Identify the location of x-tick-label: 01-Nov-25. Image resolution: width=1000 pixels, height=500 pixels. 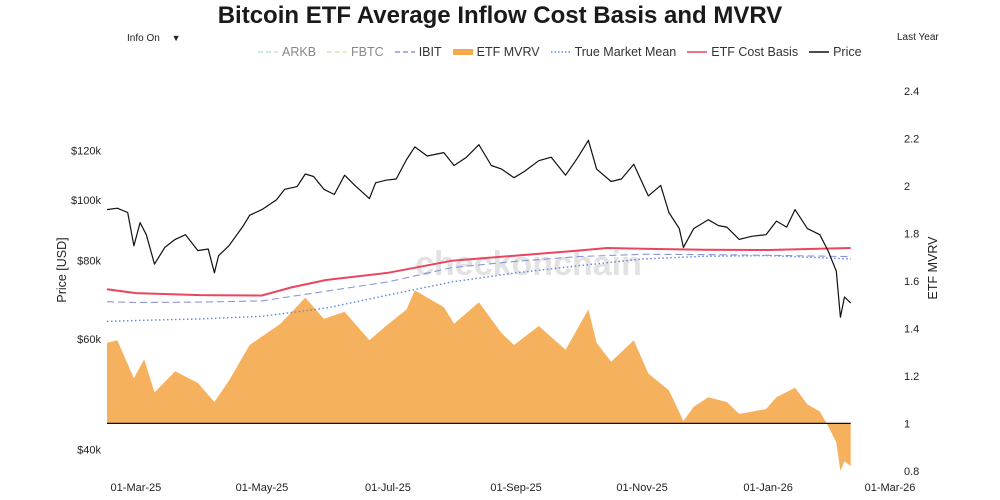
(641, 488).